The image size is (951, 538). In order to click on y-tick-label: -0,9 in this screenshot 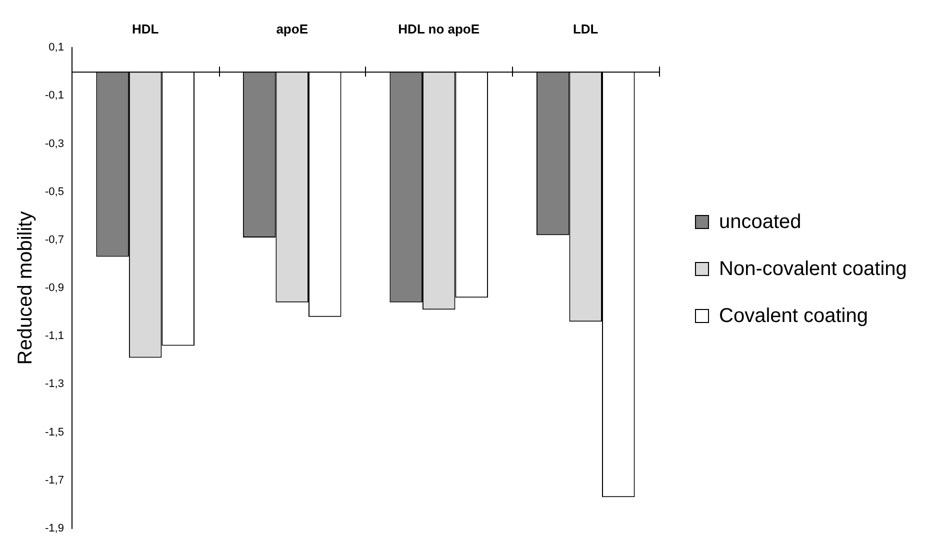, I will do `click(54, 288)`.